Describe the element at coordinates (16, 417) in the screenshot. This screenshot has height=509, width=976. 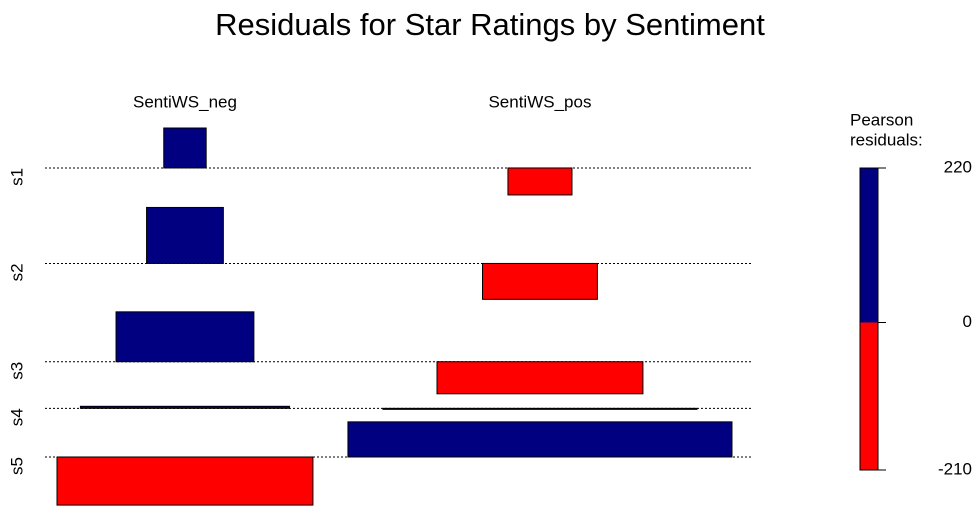
I see `row-label: s4` at that location.